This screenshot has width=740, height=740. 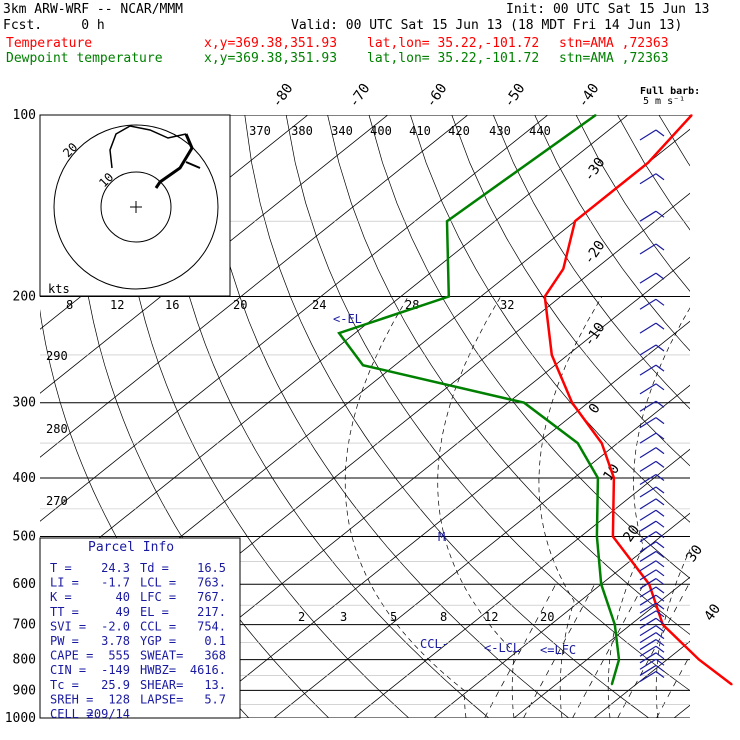 What do you see at coordinates (453, 58) in the screenshot?
I see `dewpoint-latlon: lat,lon= 35.22,-101.72` at bounding box center [453, 58].